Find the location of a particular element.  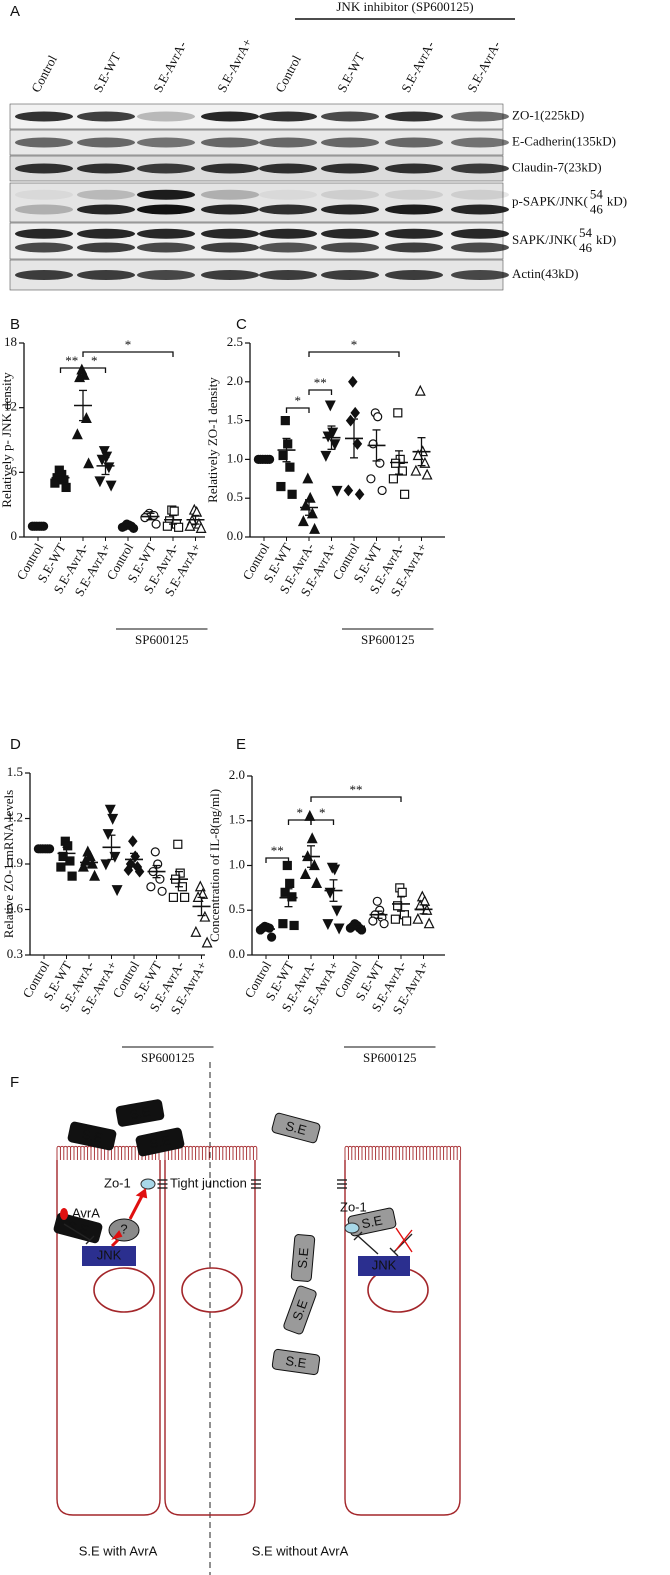

unknown-label: ? is located at coordinates (123, 1228).